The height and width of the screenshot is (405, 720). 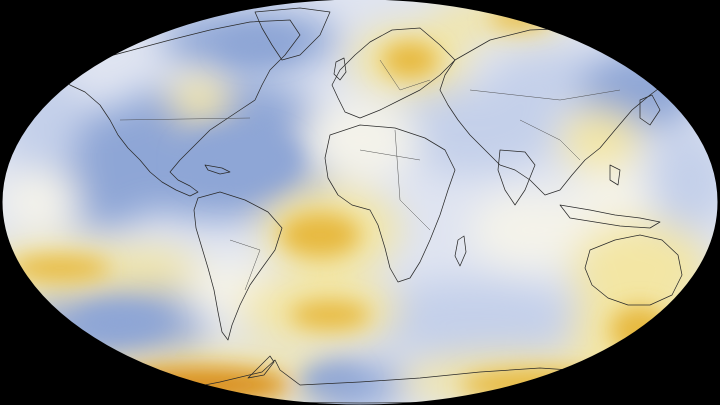 I want to click on japan-outline, so click(x=650, y=110).